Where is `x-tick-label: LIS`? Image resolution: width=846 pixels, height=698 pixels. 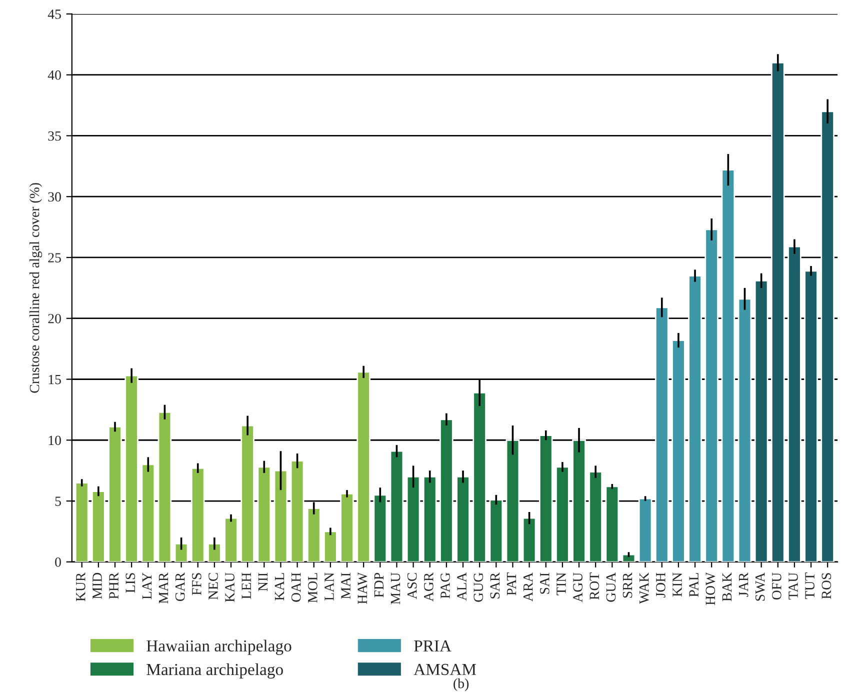 x-tick-label: LIS is located at coordinates (131, 583).